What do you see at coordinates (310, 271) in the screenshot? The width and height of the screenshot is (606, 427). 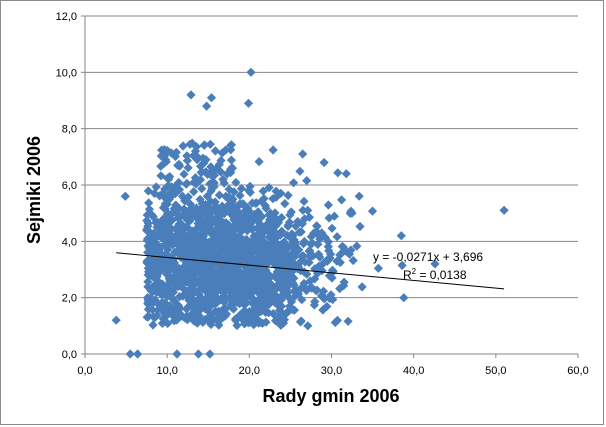 I see `trendline-group` at bounding box center [310, 271].